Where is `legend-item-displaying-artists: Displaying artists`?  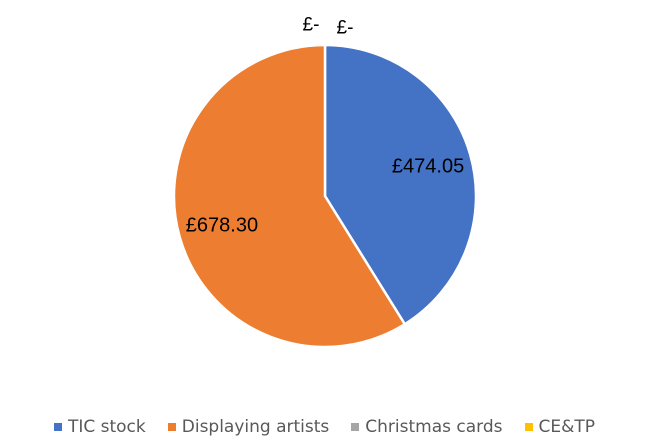
legend-item-displaying-artists: Displaying artists is located at coordinates (248, 427).